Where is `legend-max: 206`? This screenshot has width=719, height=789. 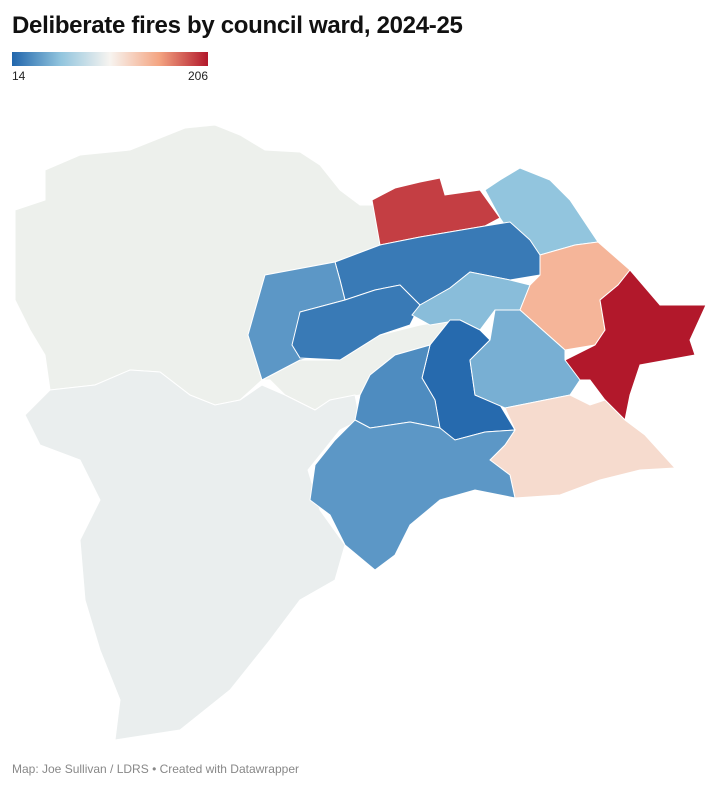 legend-max: 206 is located at coordinates (197, 76).